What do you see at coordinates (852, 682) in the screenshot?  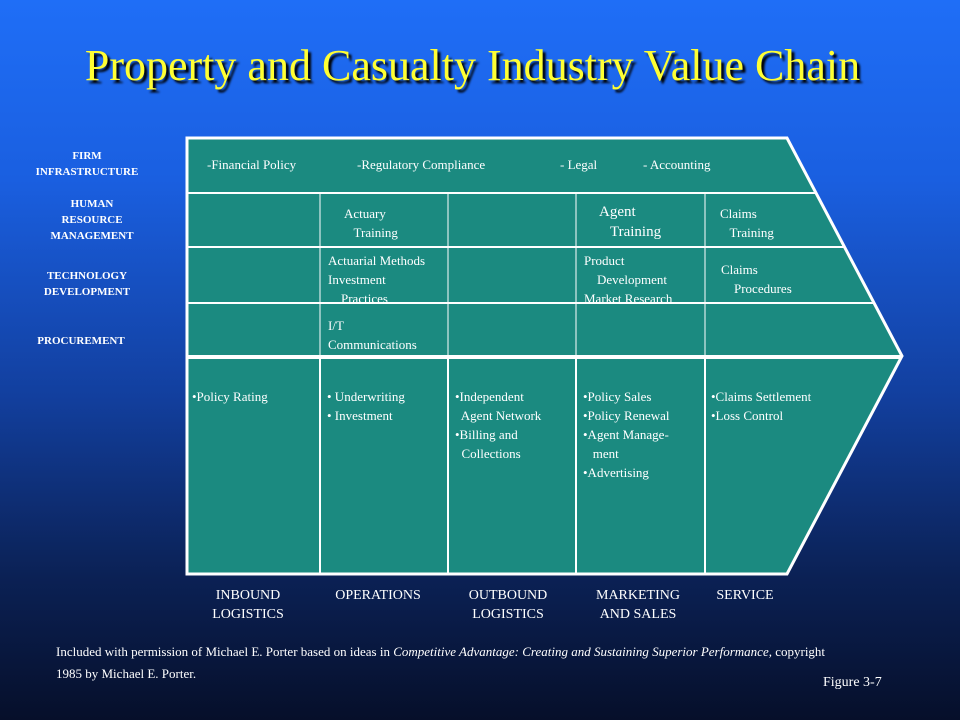 I see `figure-label: Figure 3-7` at bounding box center [852, 682].